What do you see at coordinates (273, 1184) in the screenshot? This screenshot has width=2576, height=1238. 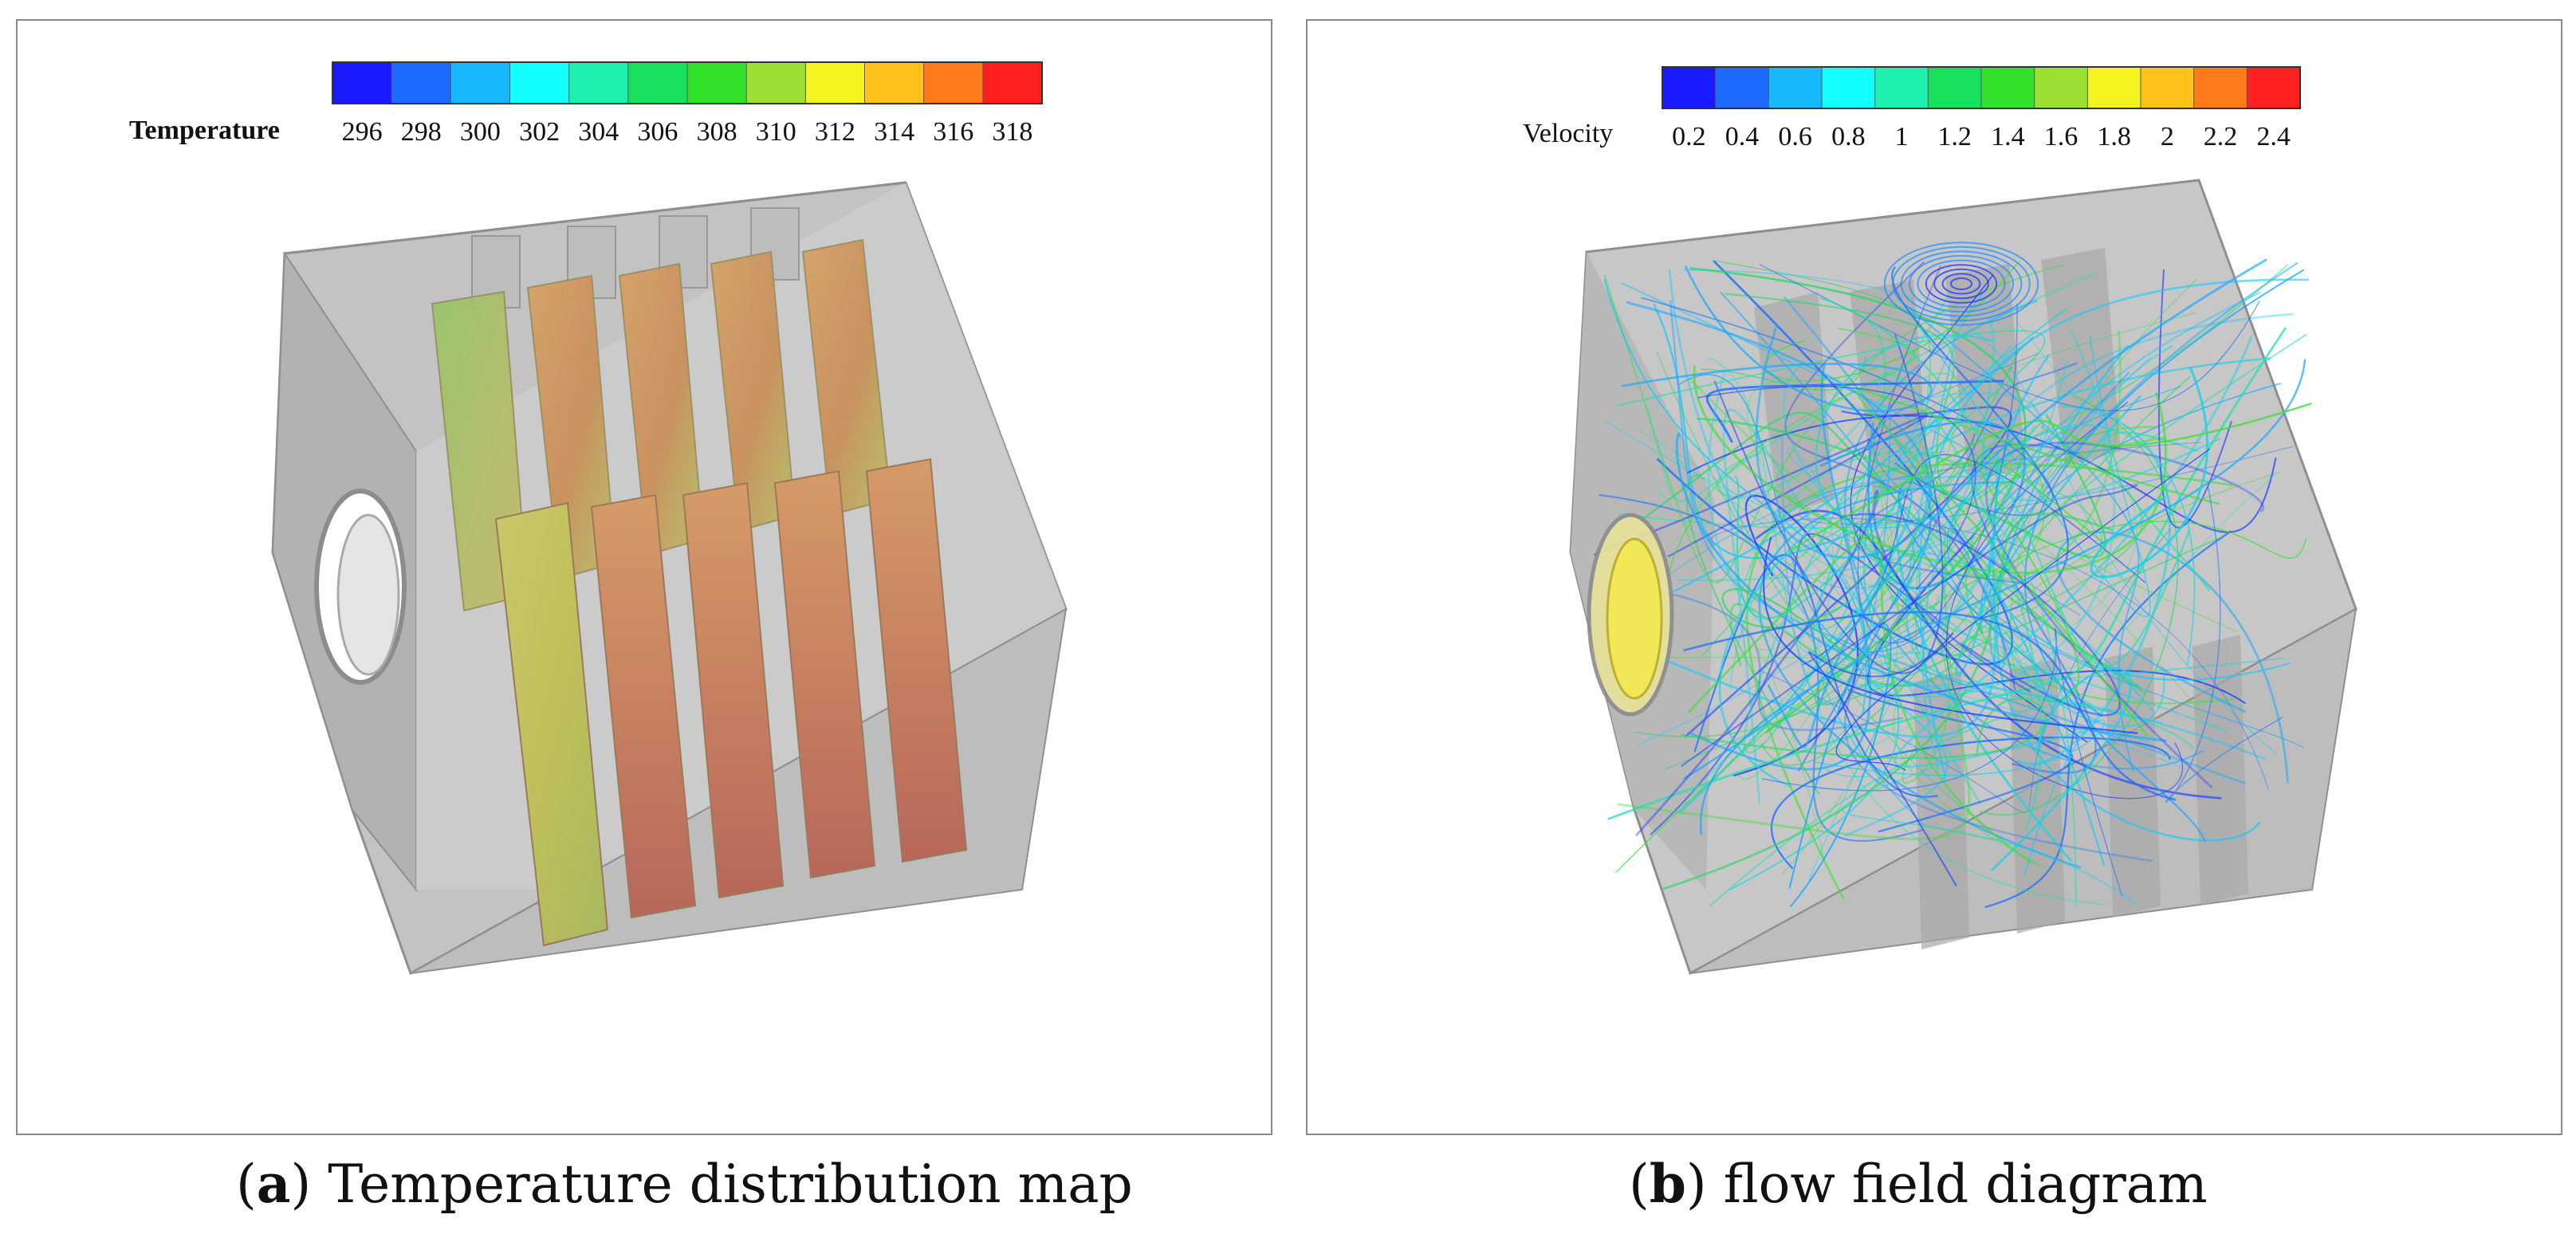 I see `caption-letter: a` at bounding box center [273, 1184].